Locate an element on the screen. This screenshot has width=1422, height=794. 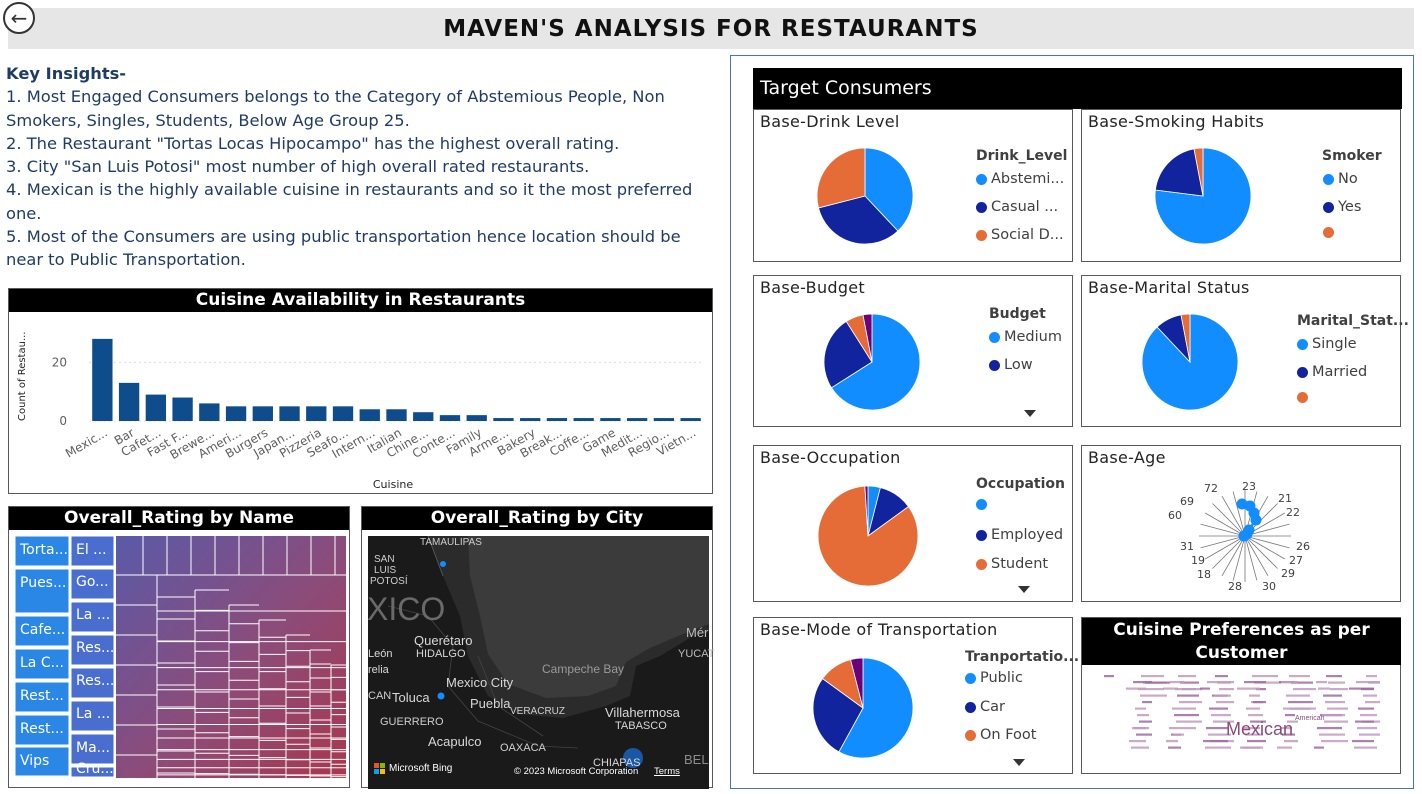
map-copyright: © 2023 Microsoft Corporation is located at coordinates (576, 771).